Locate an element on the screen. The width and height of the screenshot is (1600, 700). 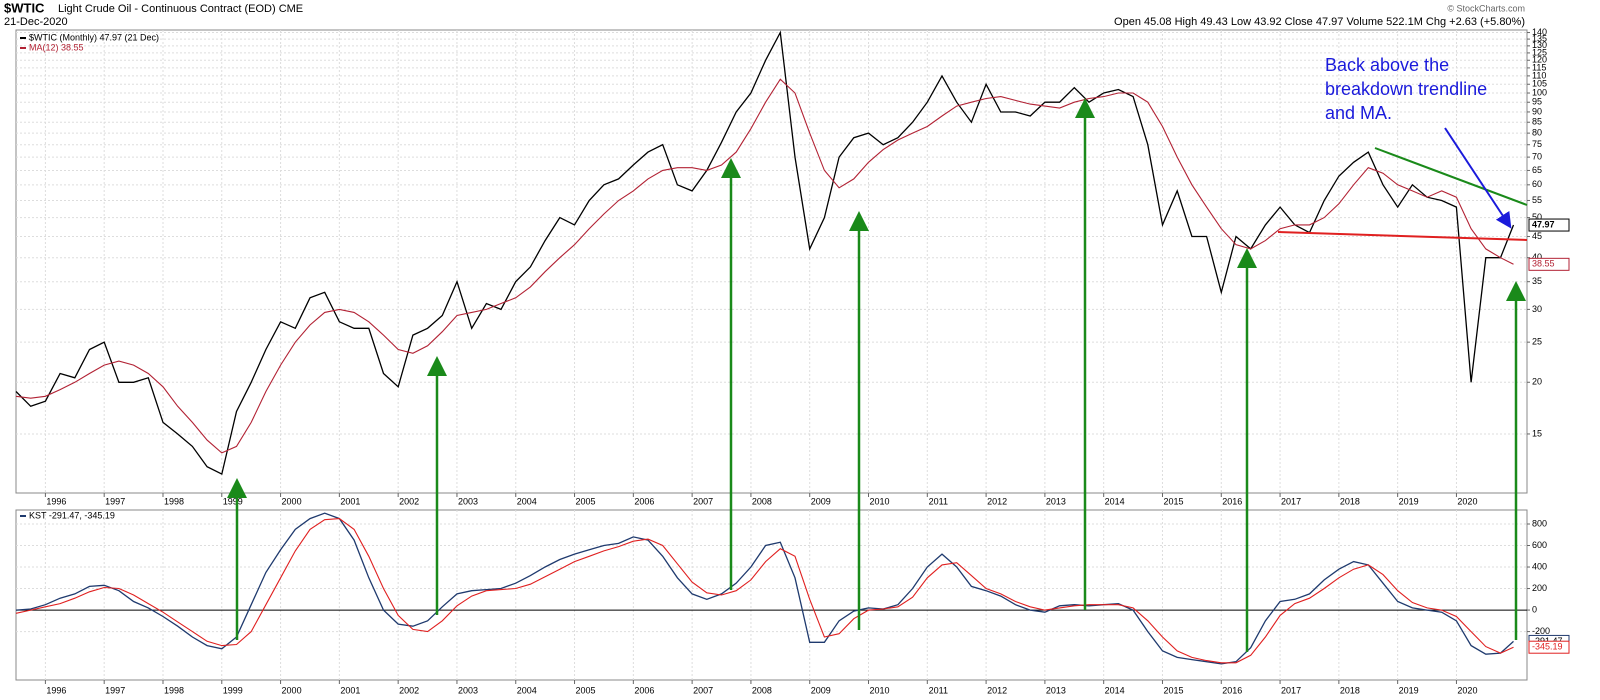
last-value-label: 38.55 is located at coordinates (1543, 264).